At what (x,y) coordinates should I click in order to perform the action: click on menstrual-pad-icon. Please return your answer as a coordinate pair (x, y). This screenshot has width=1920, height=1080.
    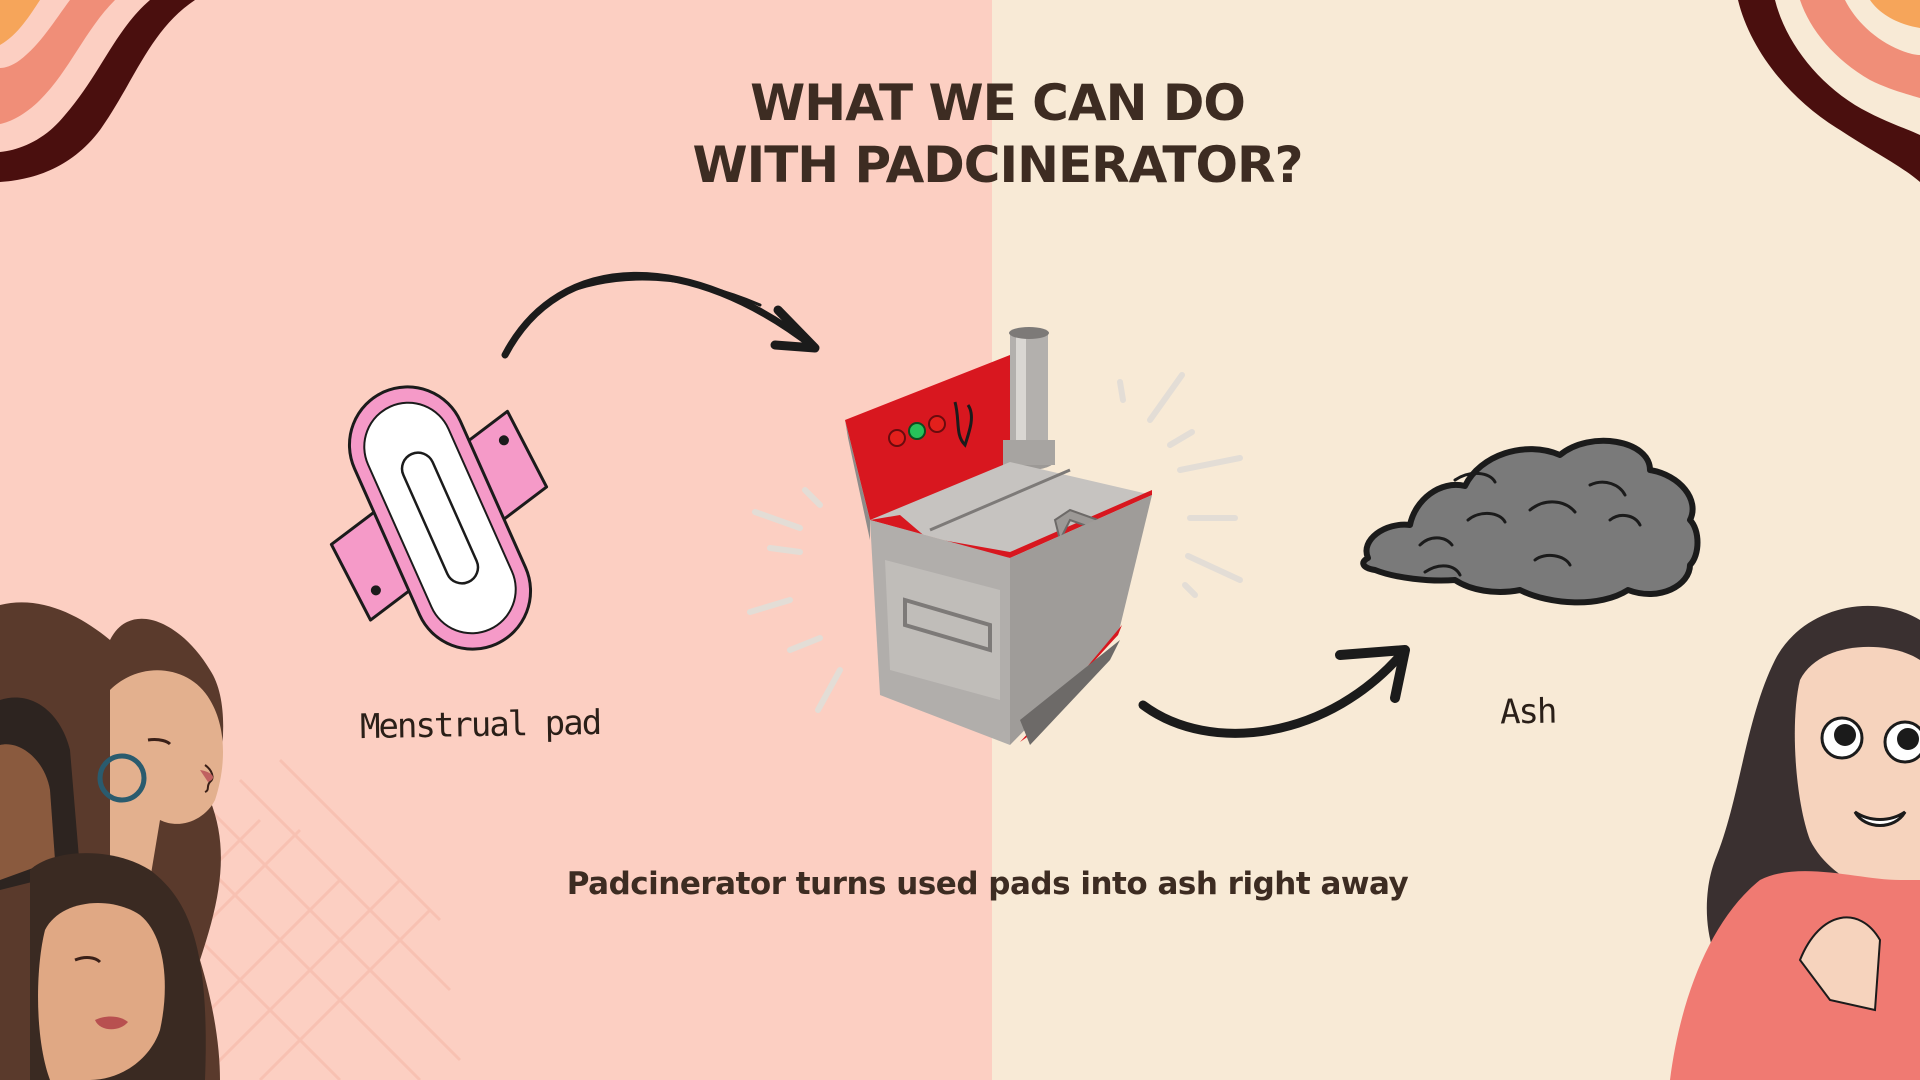
    Looking at the image, I should click on (439, 518).